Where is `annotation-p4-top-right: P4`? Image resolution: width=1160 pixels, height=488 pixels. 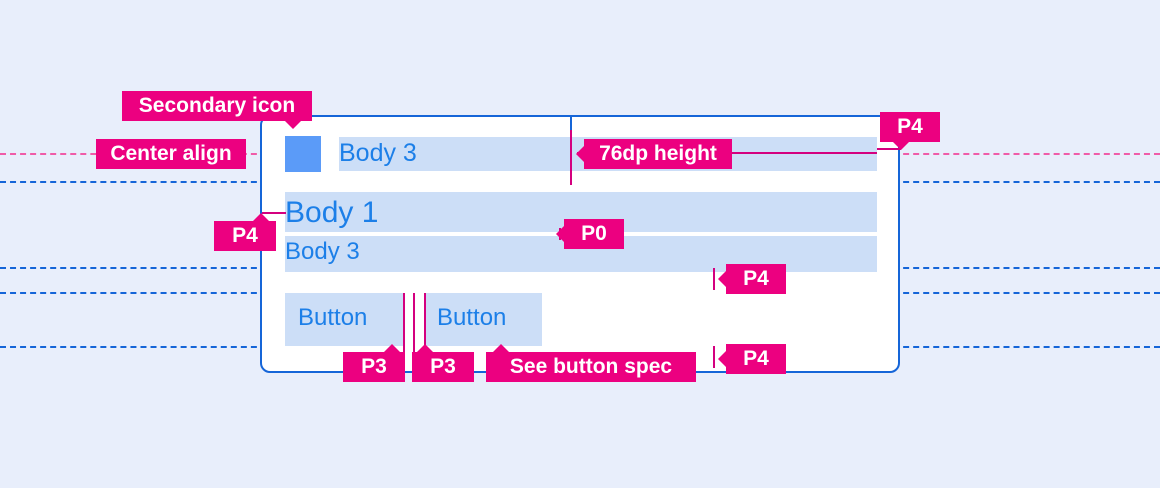
annotation-p4-top-right: P4 is located at coordinates (910, 131).